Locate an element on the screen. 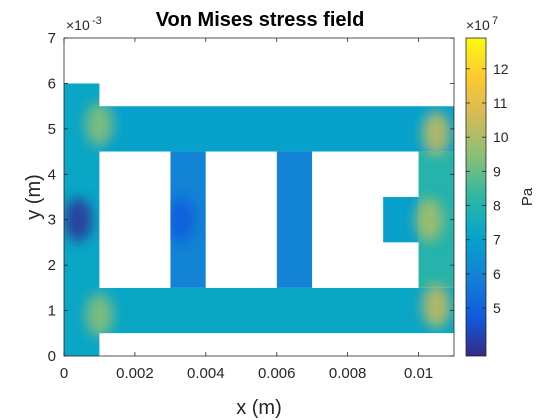 This screenshot has height=420, width=560. x-tick-label: 0.008 is located at coordinates (348, 373).